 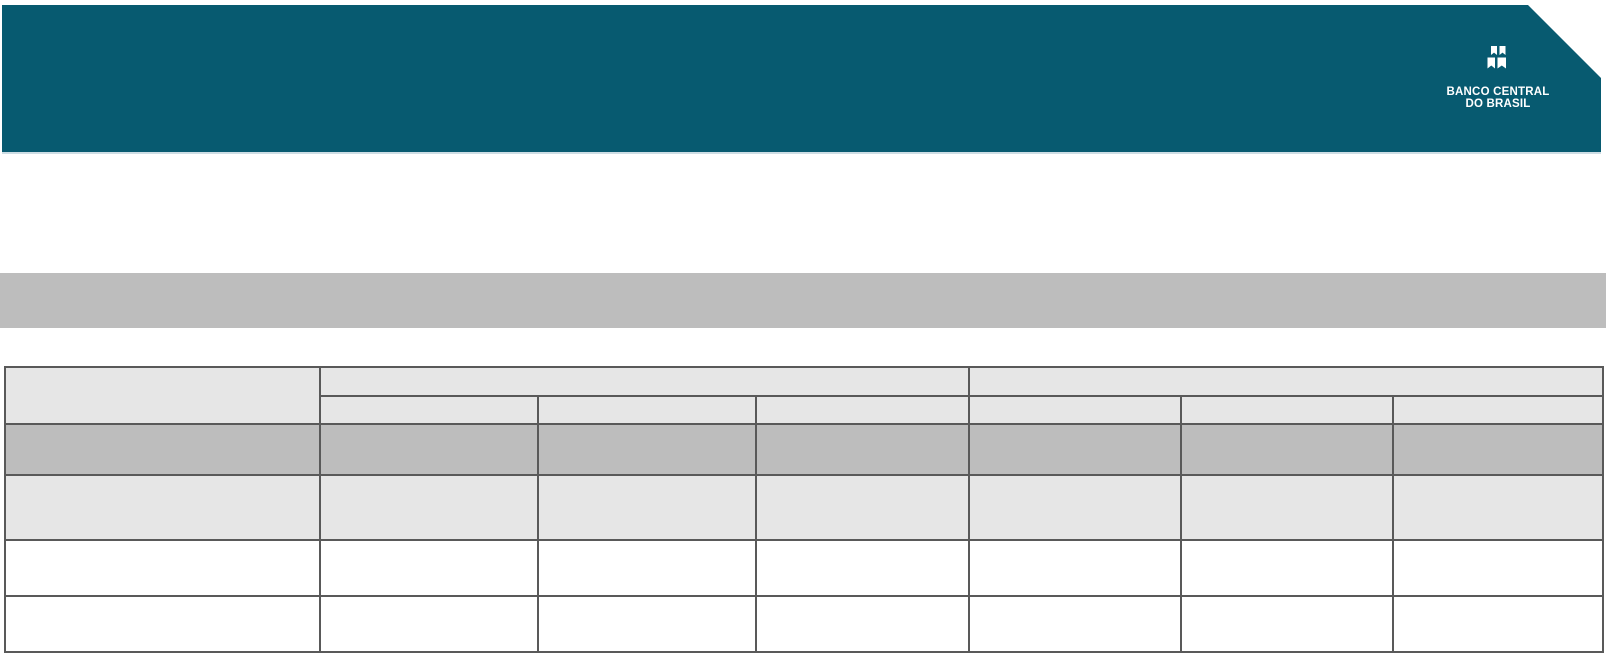 What do you see at coordinates (1498, 77) in the screenshot?
I see `bcb-logo: BANCO CENTRAL DO BRASIL` at bounding box center [1498, 77].